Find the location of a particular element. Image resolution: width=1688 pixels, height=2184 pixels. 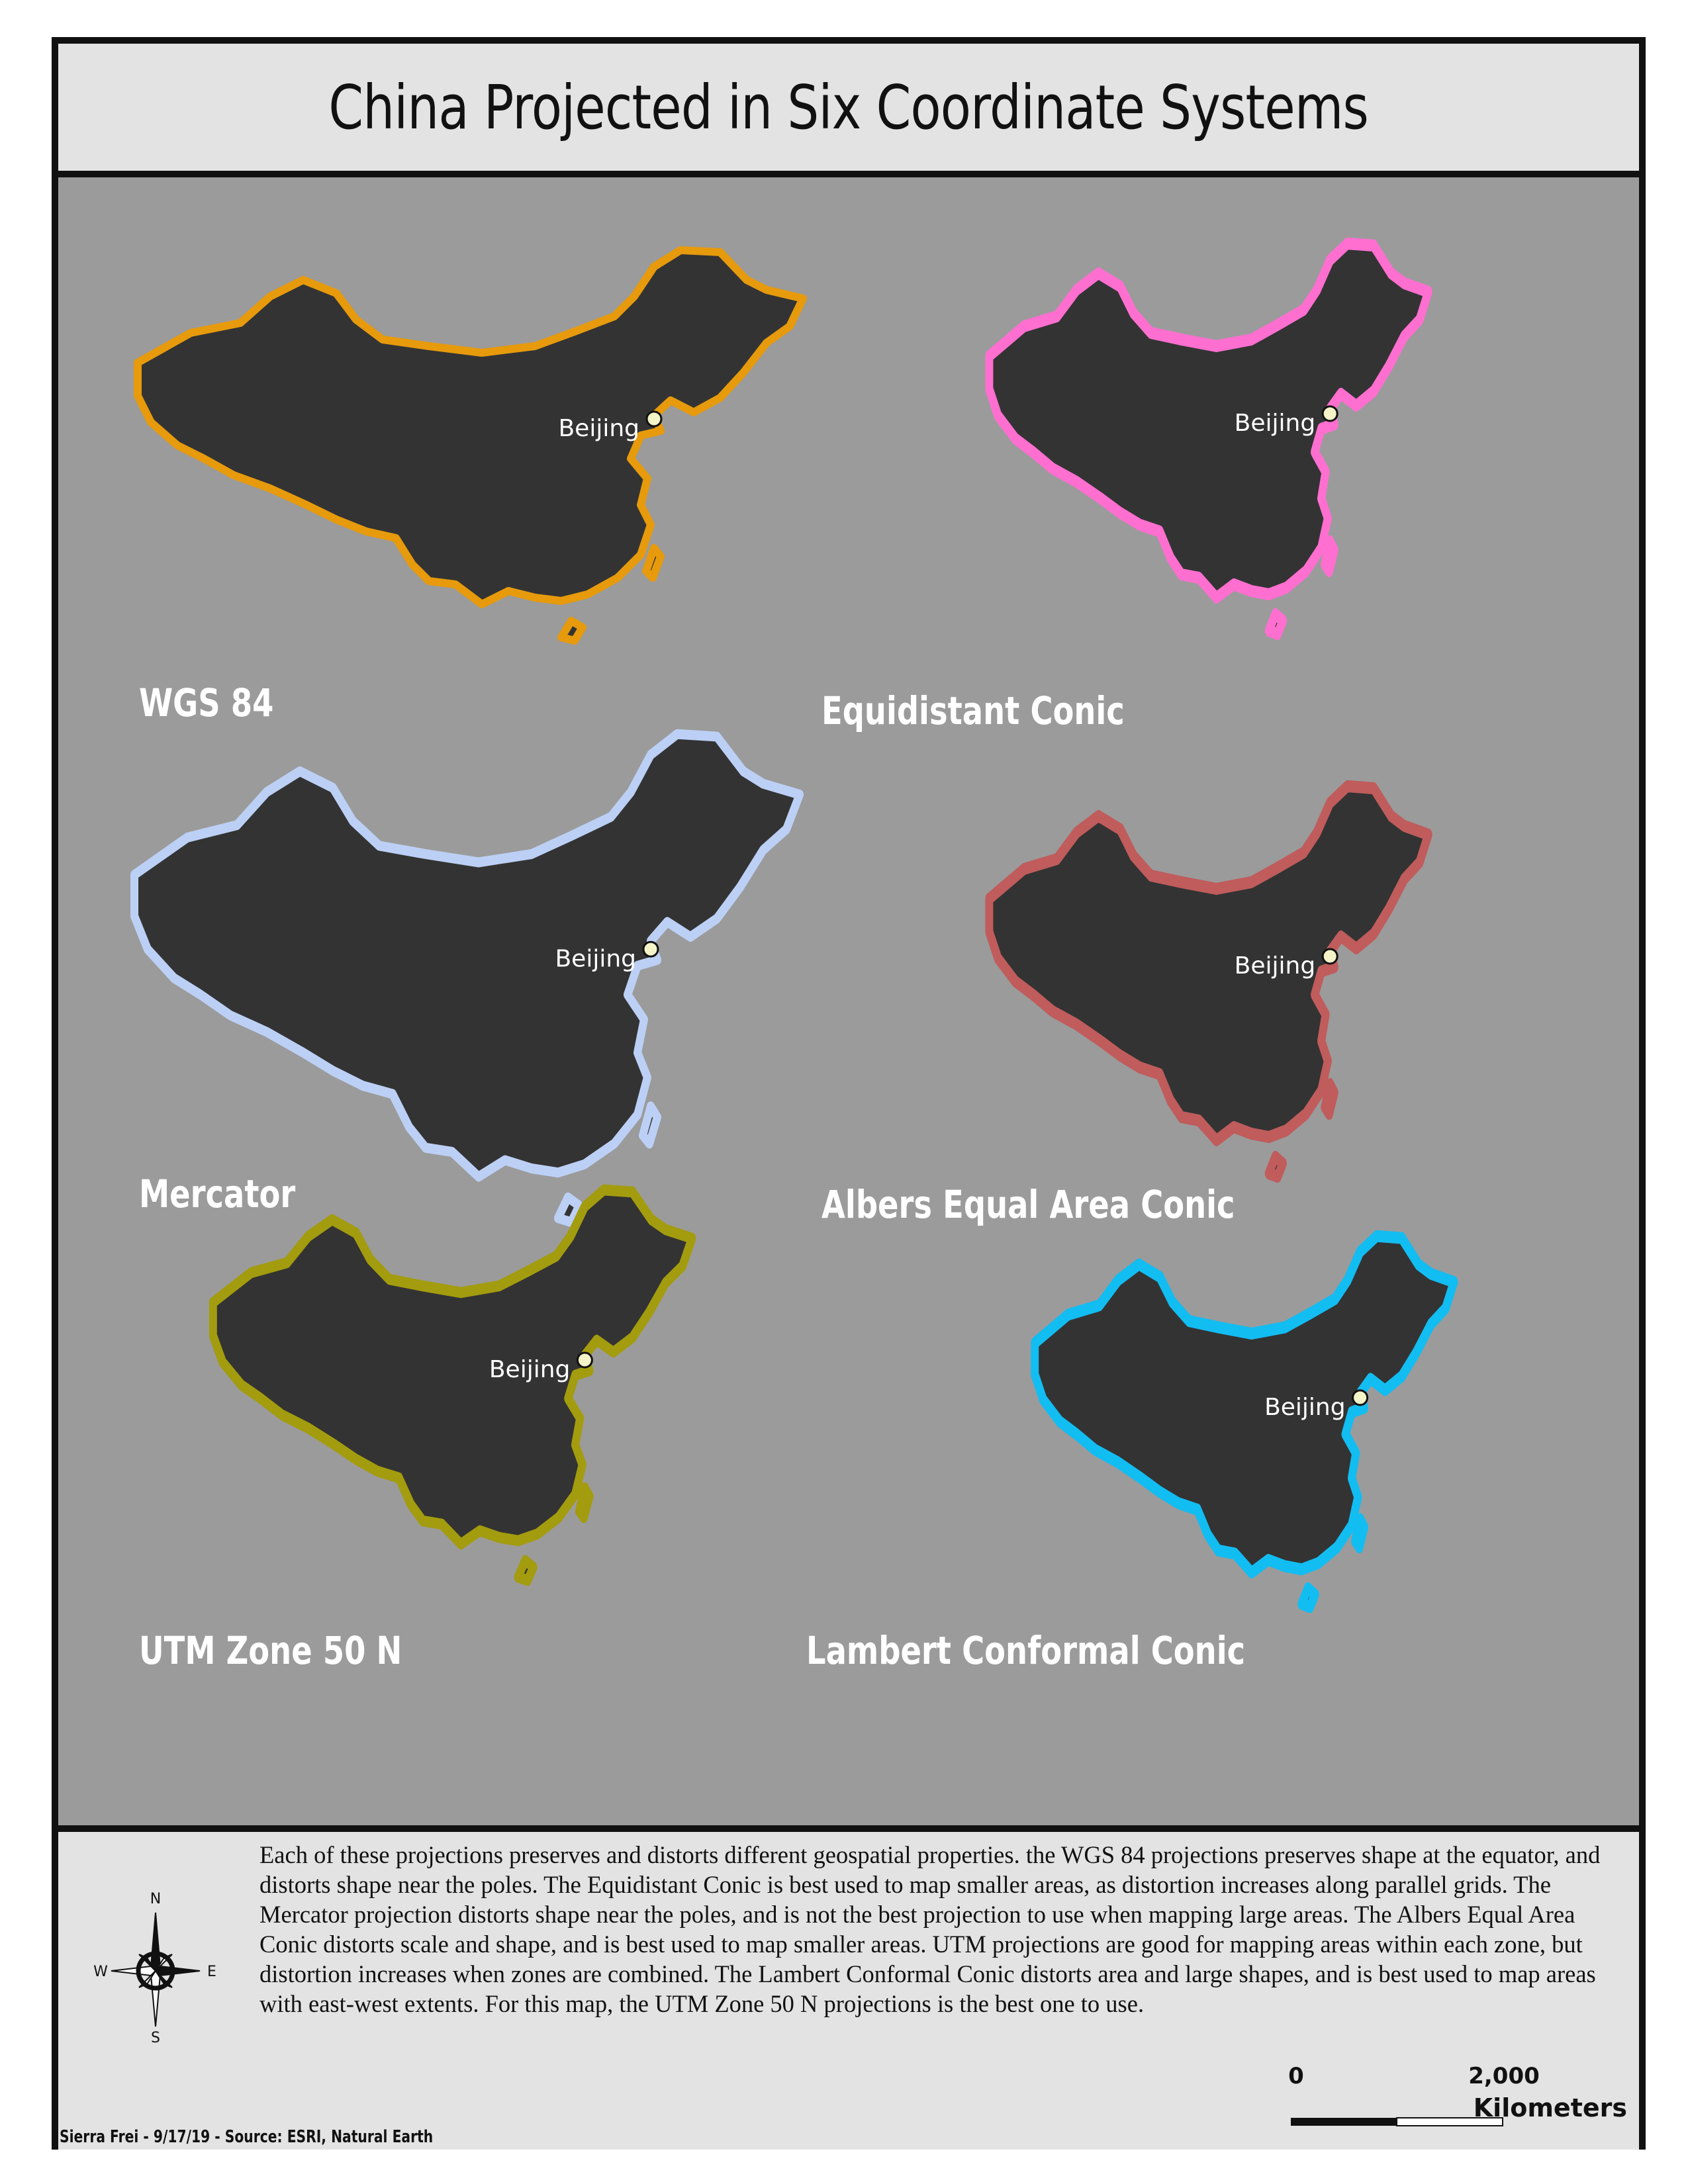

compass-w: W is located at coordinates (100, 1972).